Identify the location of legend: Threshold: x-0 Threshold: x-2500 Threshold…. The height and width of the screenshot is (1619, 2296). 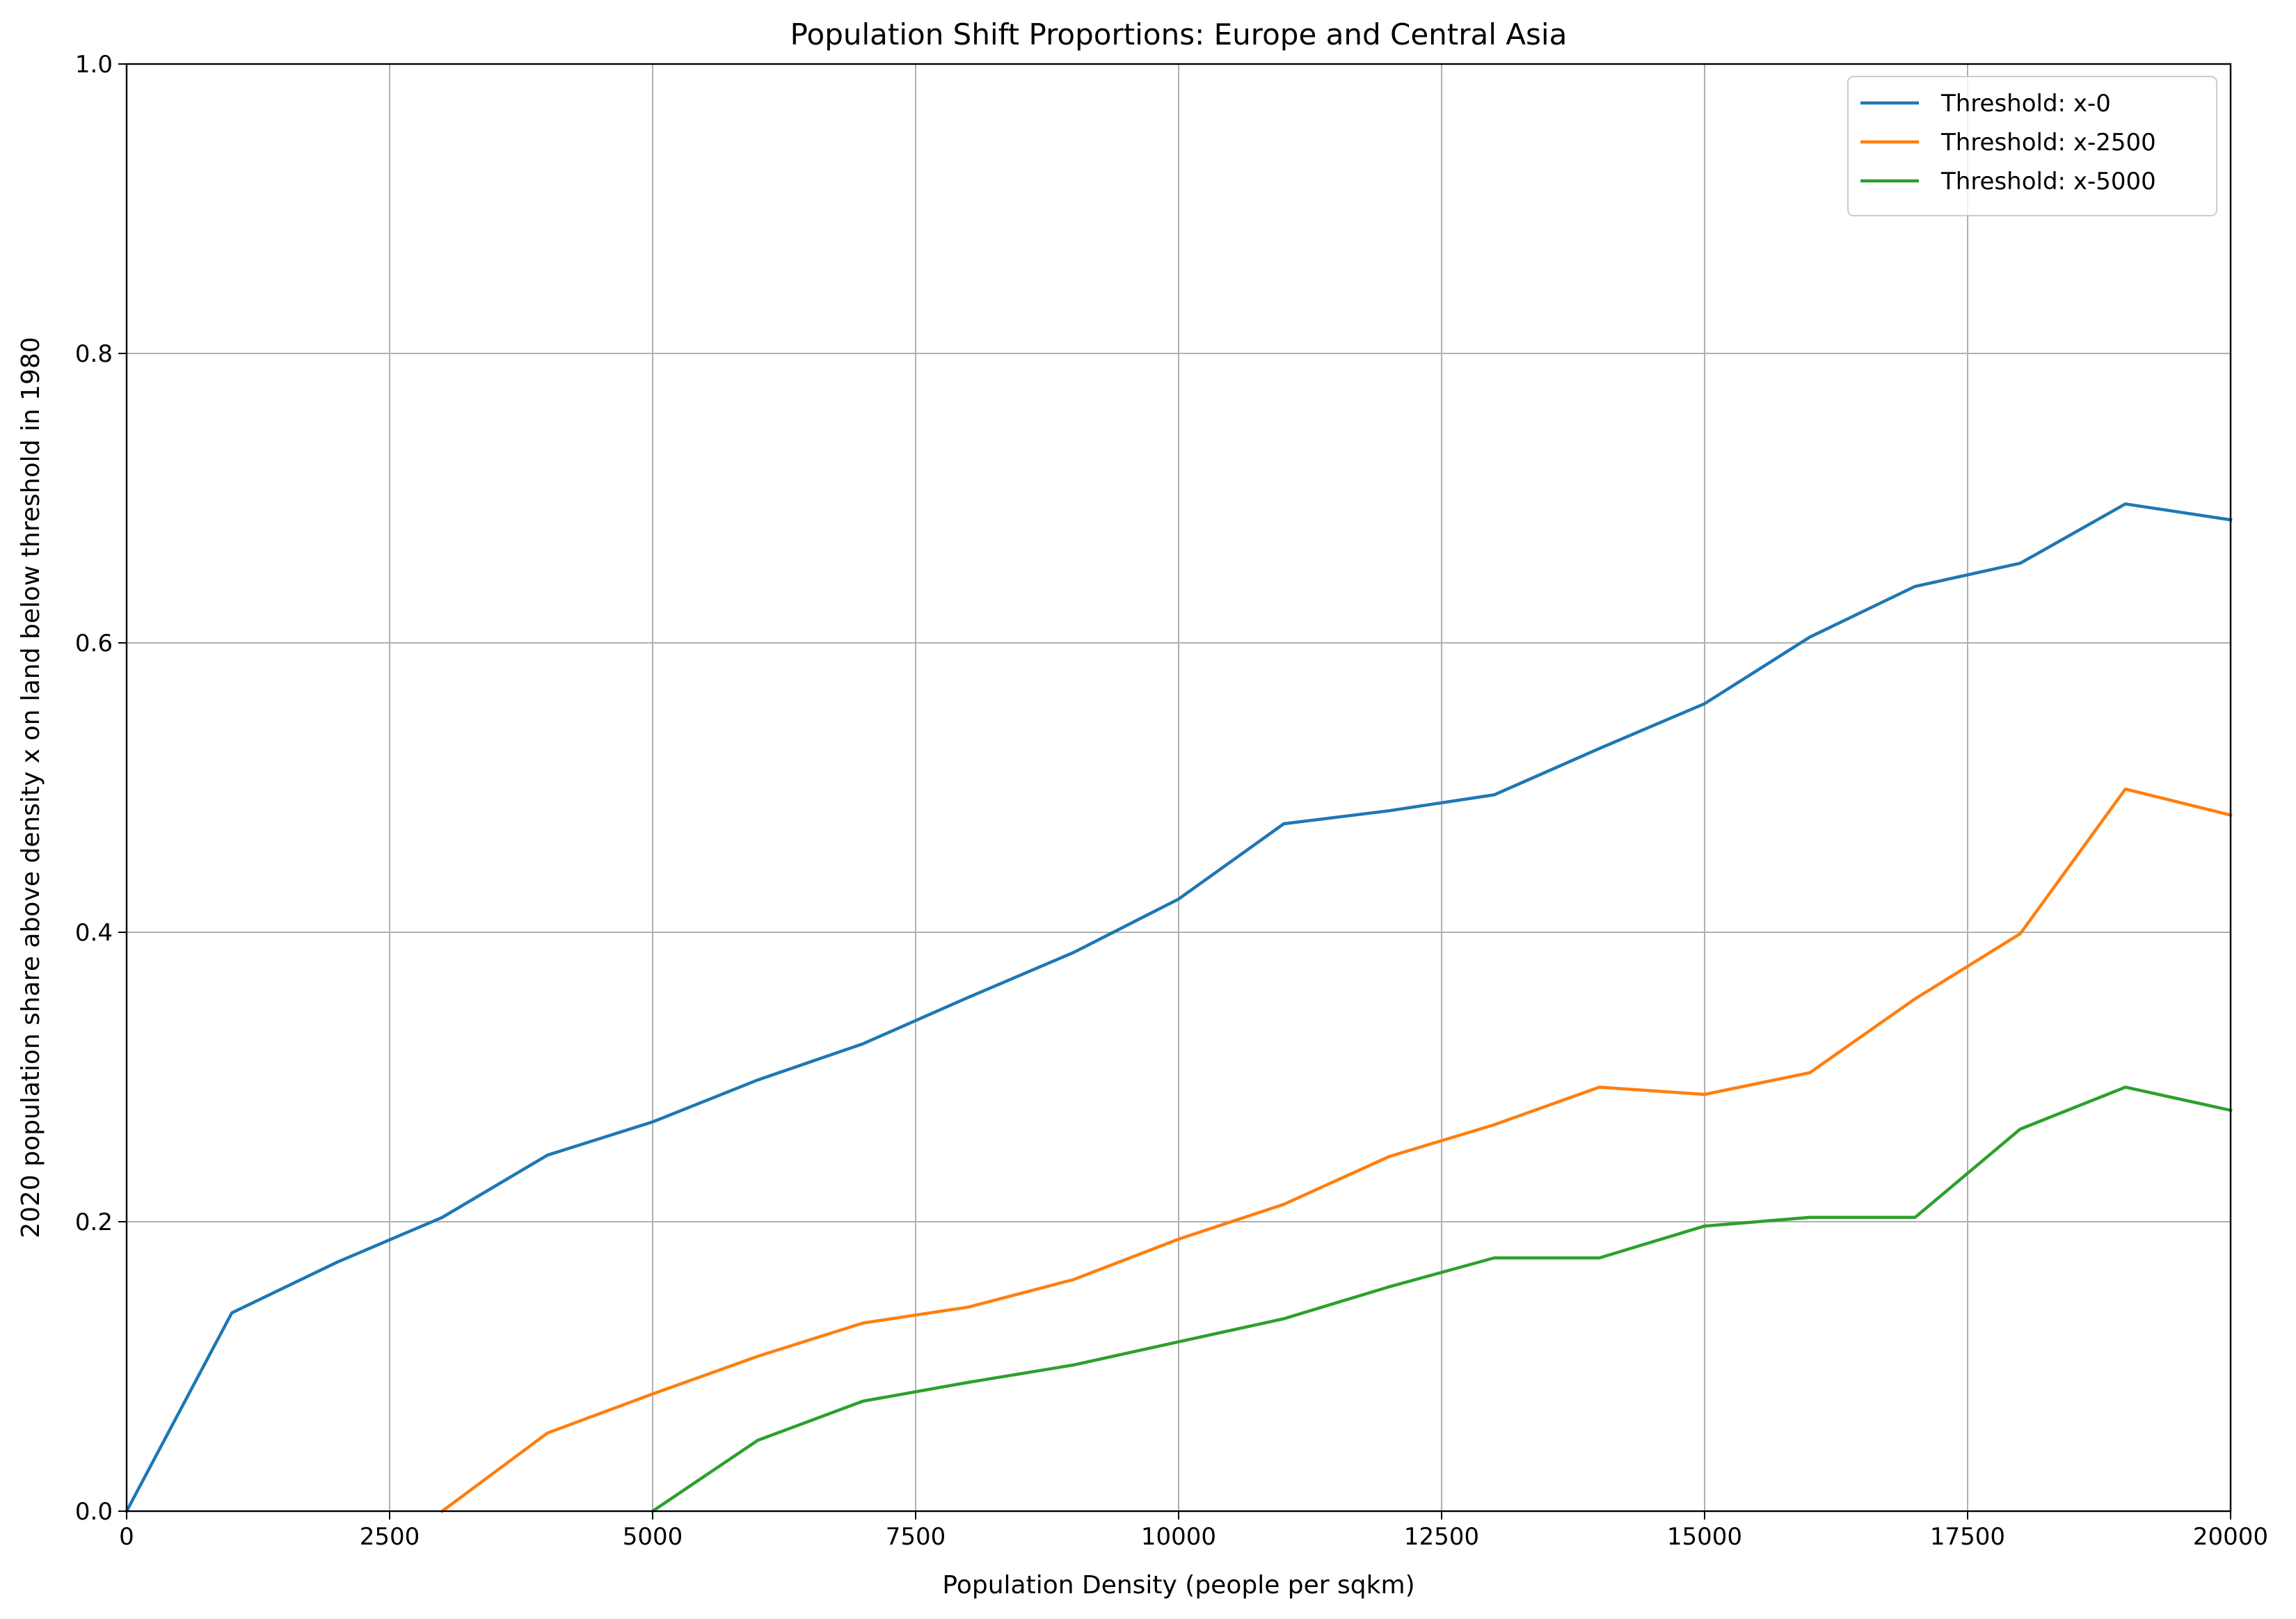
(2032, 146).